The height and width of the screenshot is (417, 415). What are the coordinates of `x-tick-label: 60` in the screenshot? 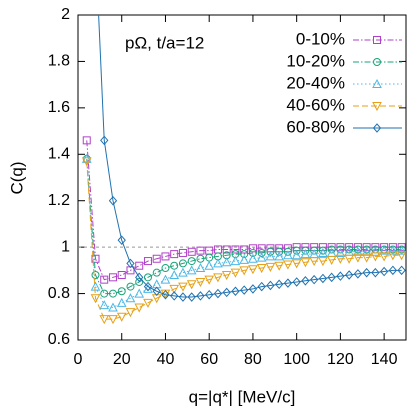 It's located at (209, 359).